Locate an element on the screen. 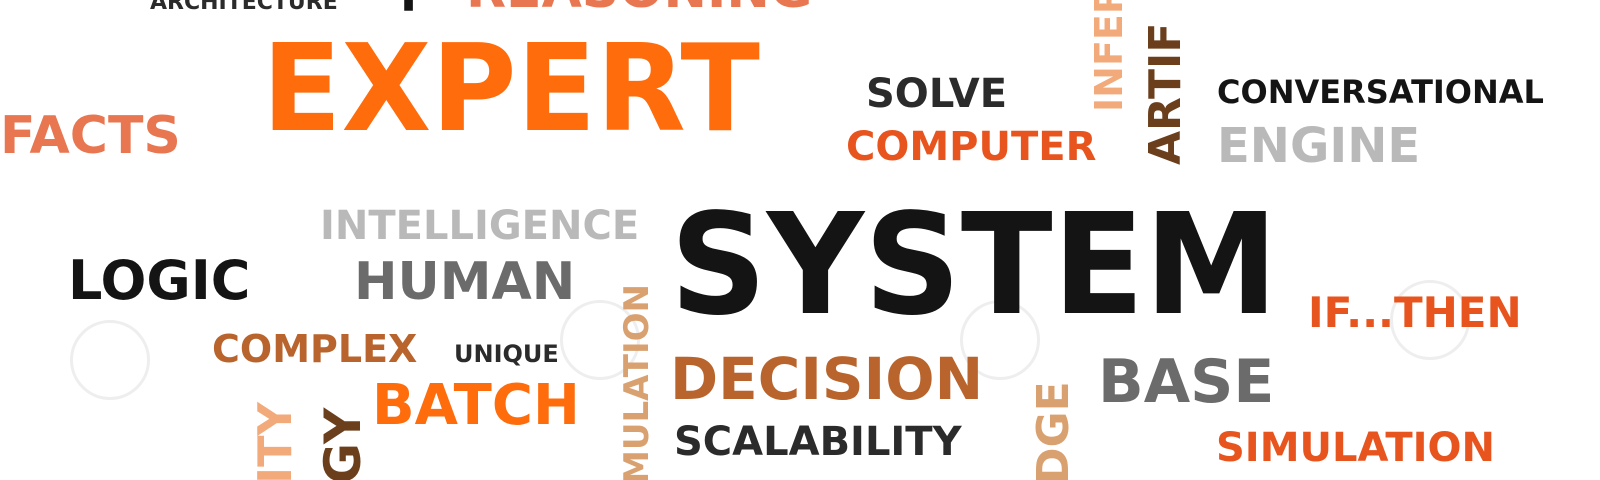 This screenshot has width=1600, height=480. word-logic: LOGIC is located at coordinates (159, 280).